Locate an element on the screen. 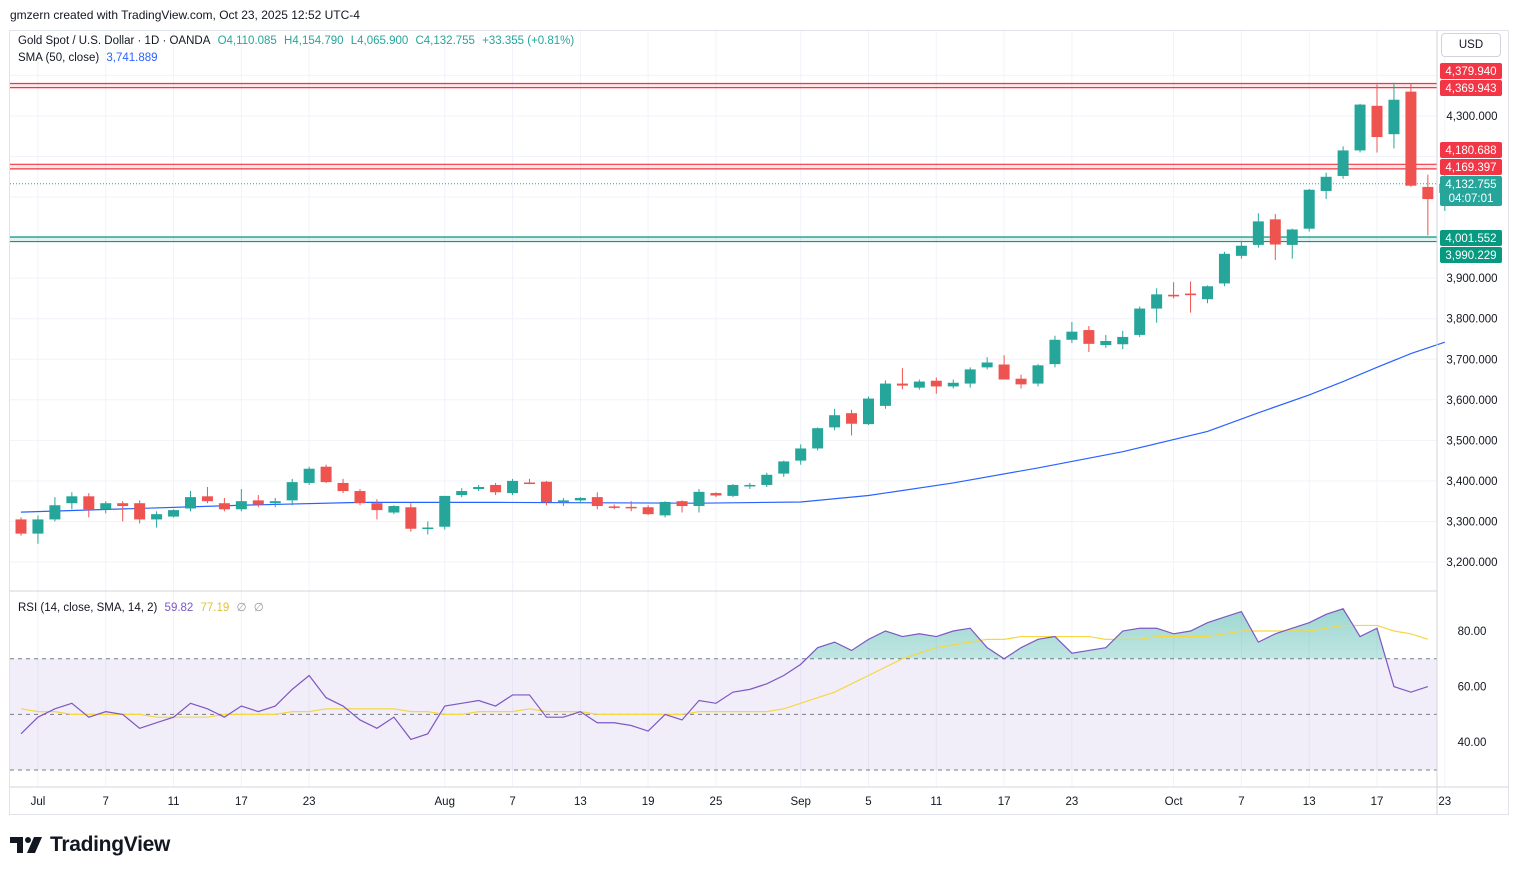  level-band is located at coordinates (723, 85).